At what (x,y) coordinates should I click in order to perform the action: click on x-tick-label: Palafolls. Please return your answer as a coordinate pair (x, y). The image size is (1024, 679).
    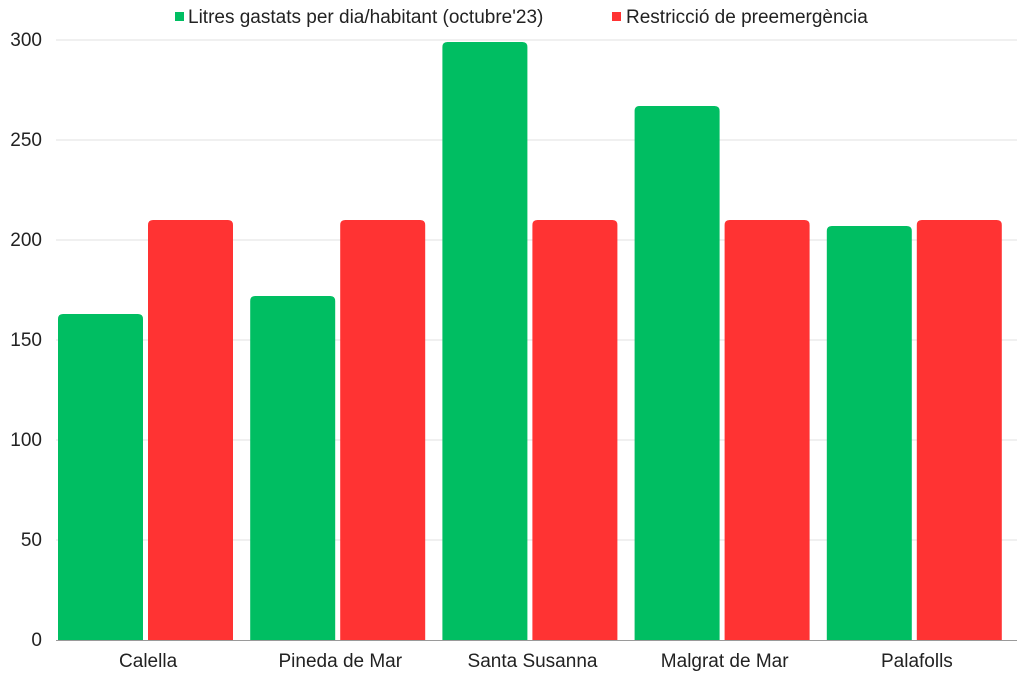
    Looking at the image, I should click on (917, 661).